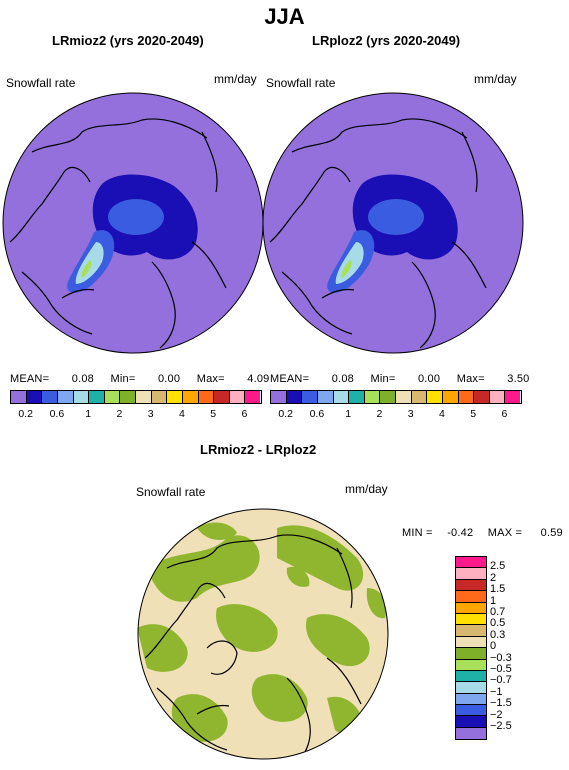 The height and width of the screenshot is (770, 569). Describe the element at coordinates (496, 691) in the screenshot. I see `colorbar-level-label: −1` at that location.